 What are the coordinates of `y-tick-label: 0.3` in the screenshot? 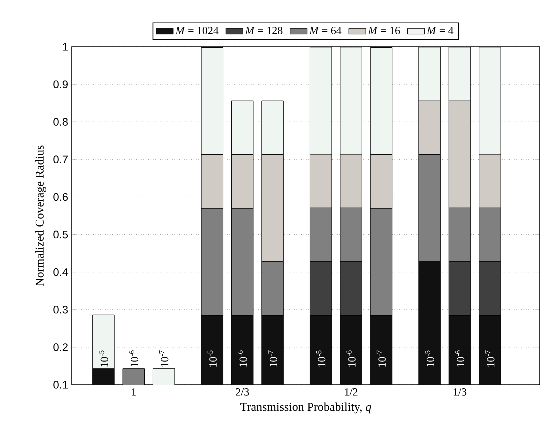 It's located at (61, 310).